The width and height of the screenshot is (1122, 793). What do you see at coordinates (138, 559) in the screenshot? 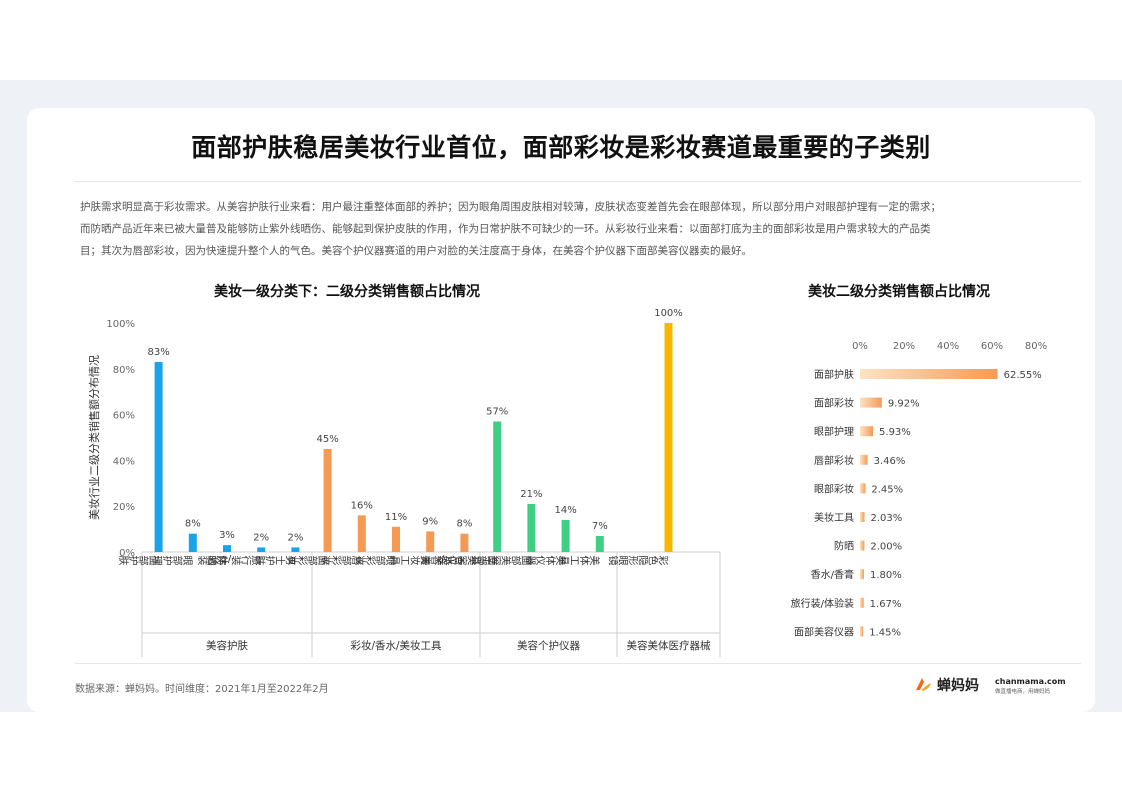
I see `x-category-label: 面部护肤` at bounding box center [138, 559].